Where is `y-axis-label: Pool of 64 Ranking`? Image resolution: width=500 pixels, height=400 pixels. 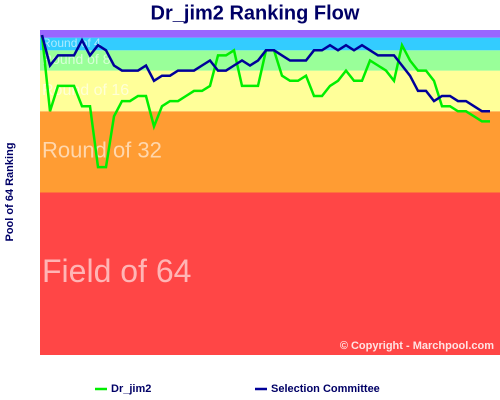
y-axis-label: Pool of 64 Ranking is located at coordinates (10, 191).